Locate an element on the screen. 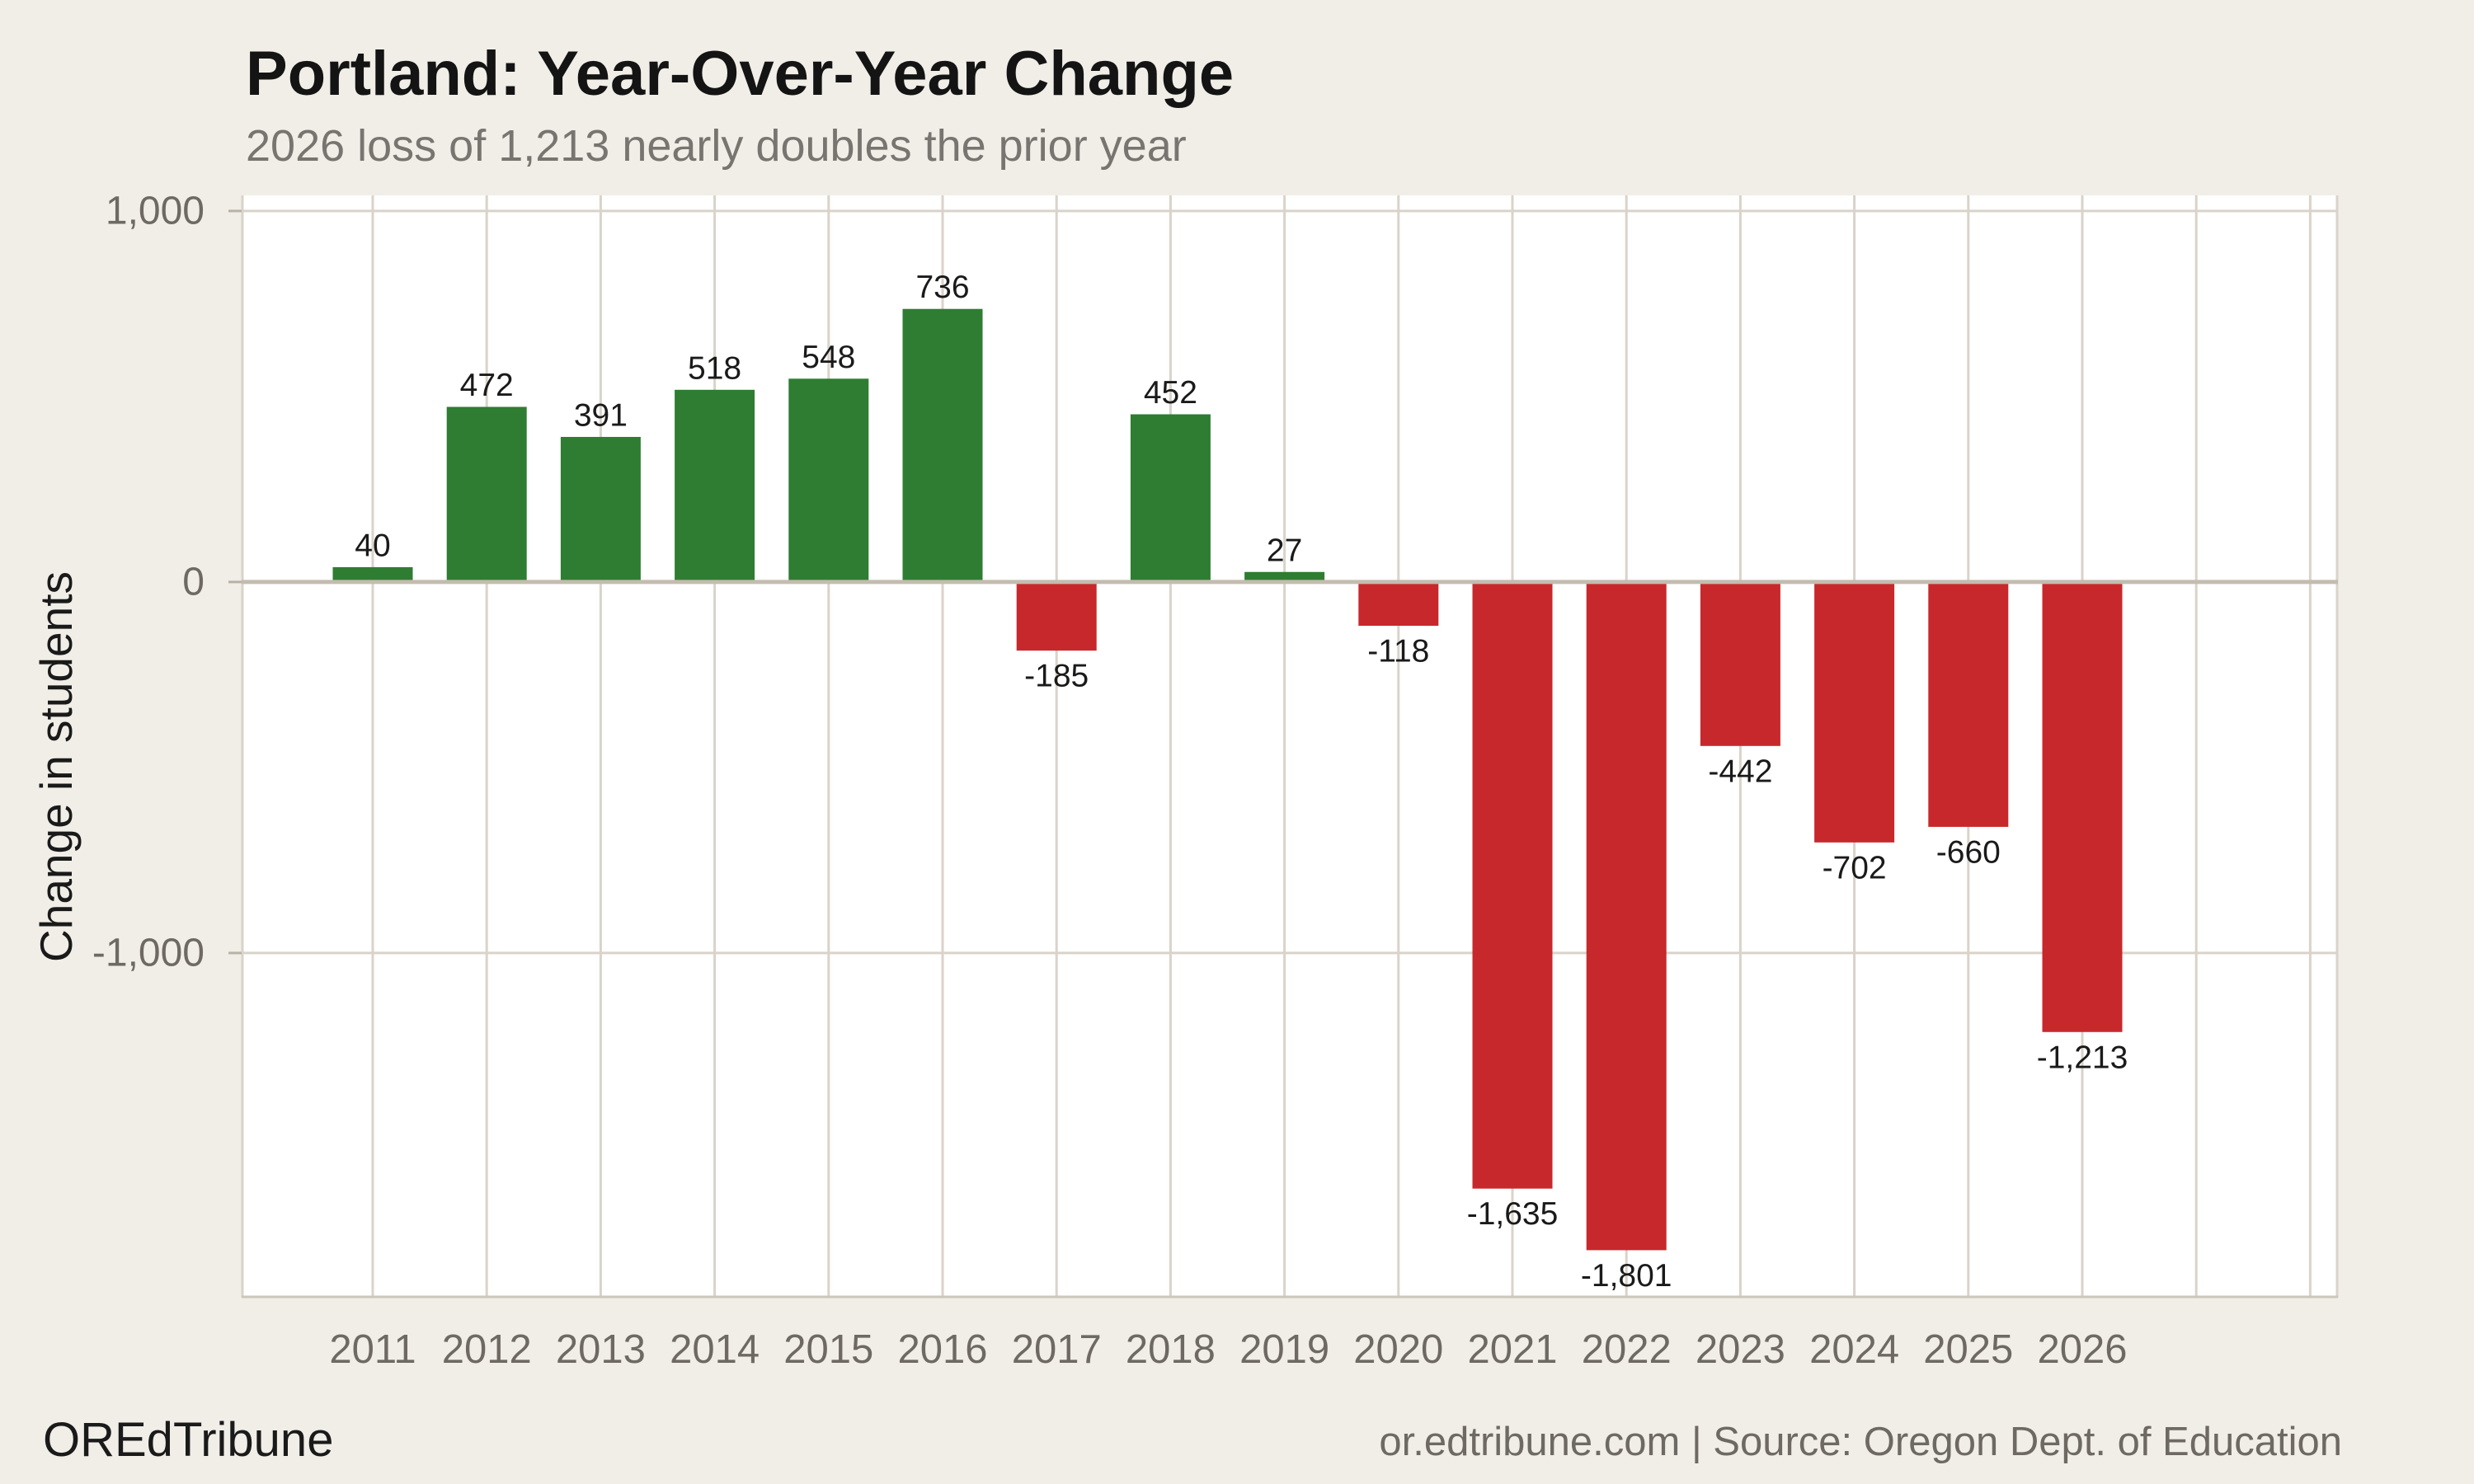  bar-value-label-2017: -185 is located at coordinates (1056, 676).